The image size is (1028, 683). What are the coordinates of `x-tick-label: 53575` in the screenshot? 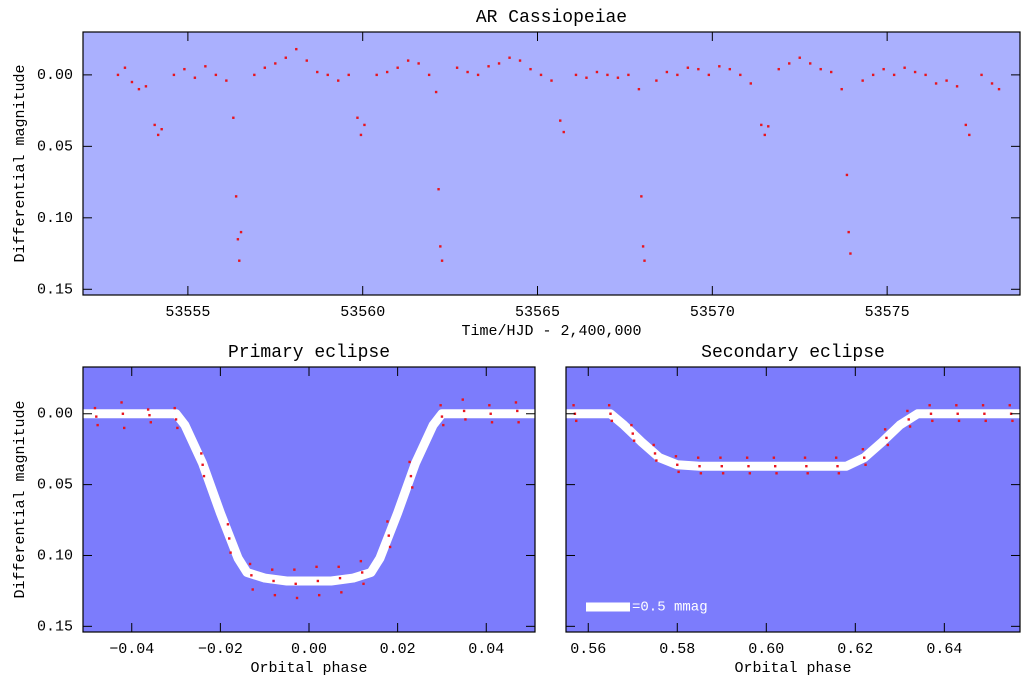 It's located at (887, 312).